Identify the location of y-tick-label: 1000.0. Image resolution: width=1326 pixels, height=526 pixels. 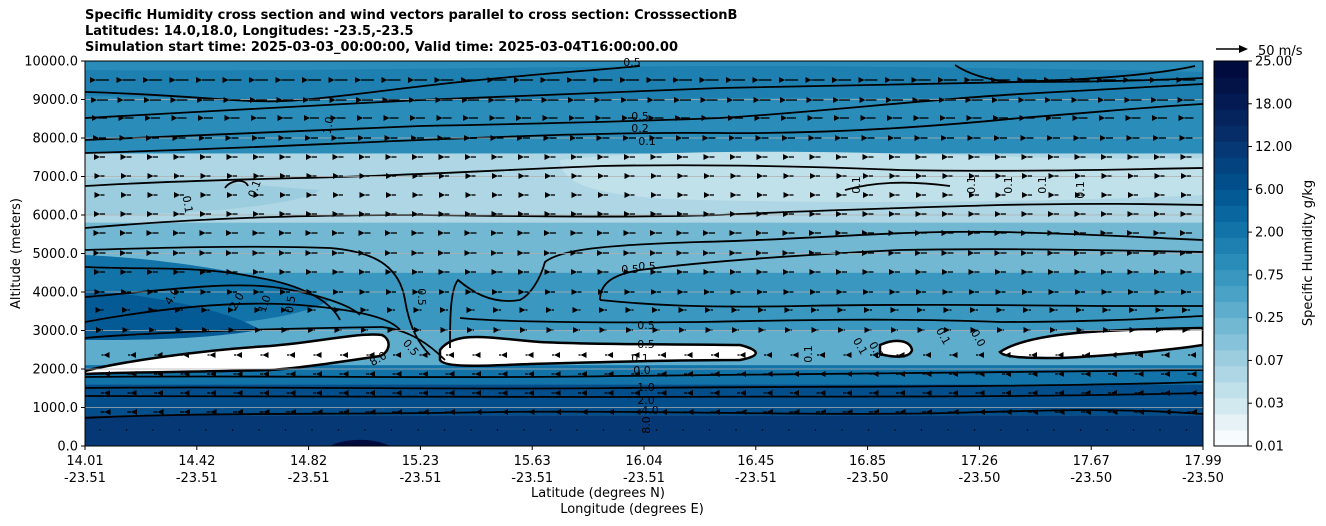
(56, 408).